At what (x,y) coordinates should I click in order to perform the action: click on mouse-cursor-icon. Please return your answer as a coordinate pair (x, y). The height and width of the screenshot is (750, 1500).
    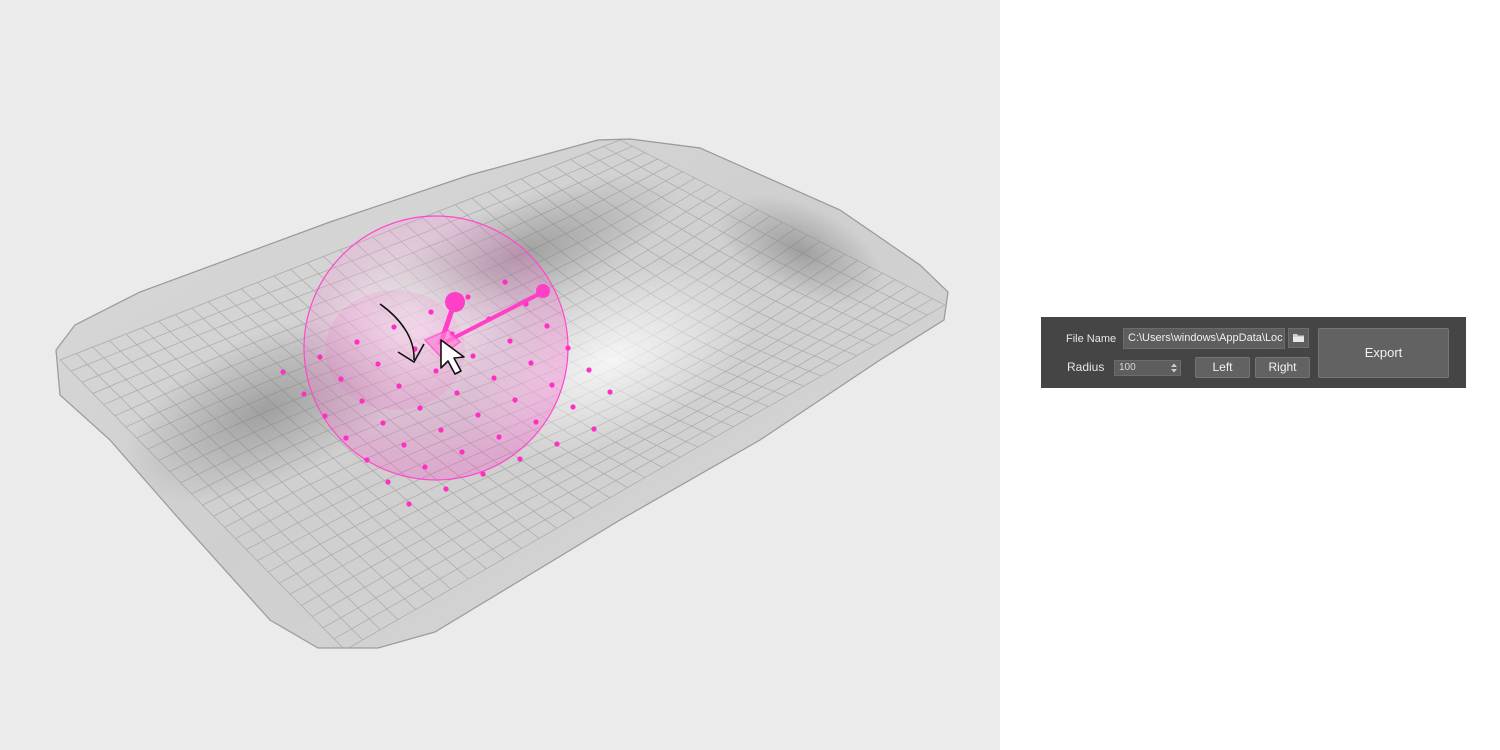
    Looking at the image, I should click on (452, 357).